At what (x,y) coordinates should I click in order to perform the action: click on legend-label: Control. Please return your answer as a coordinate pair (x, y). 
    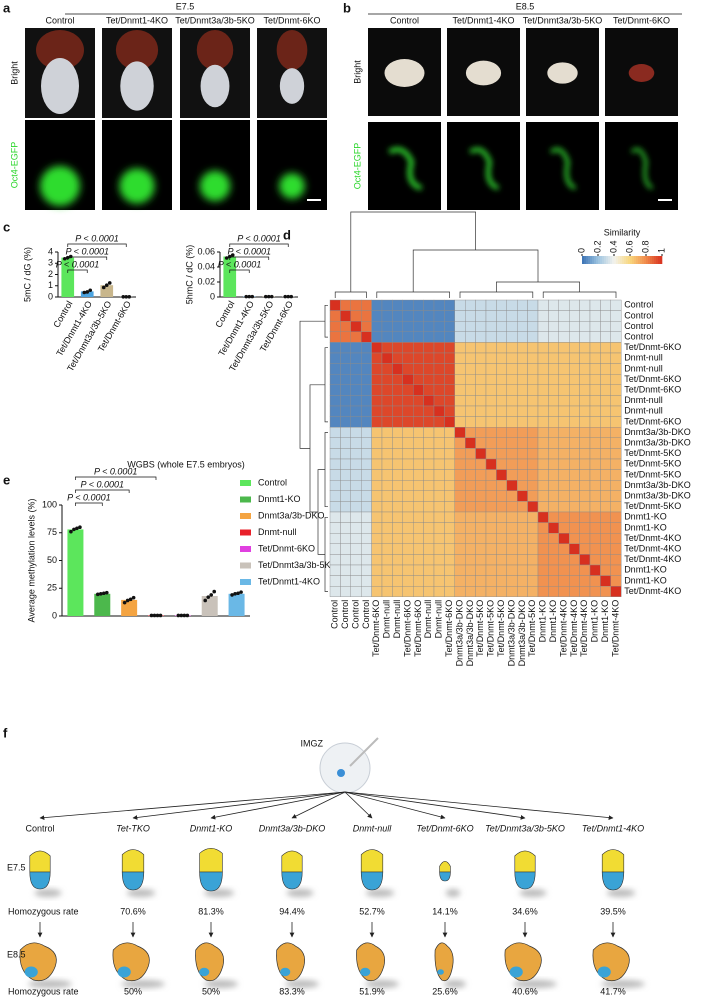
    Looking at the image, I should click on (272, 482).